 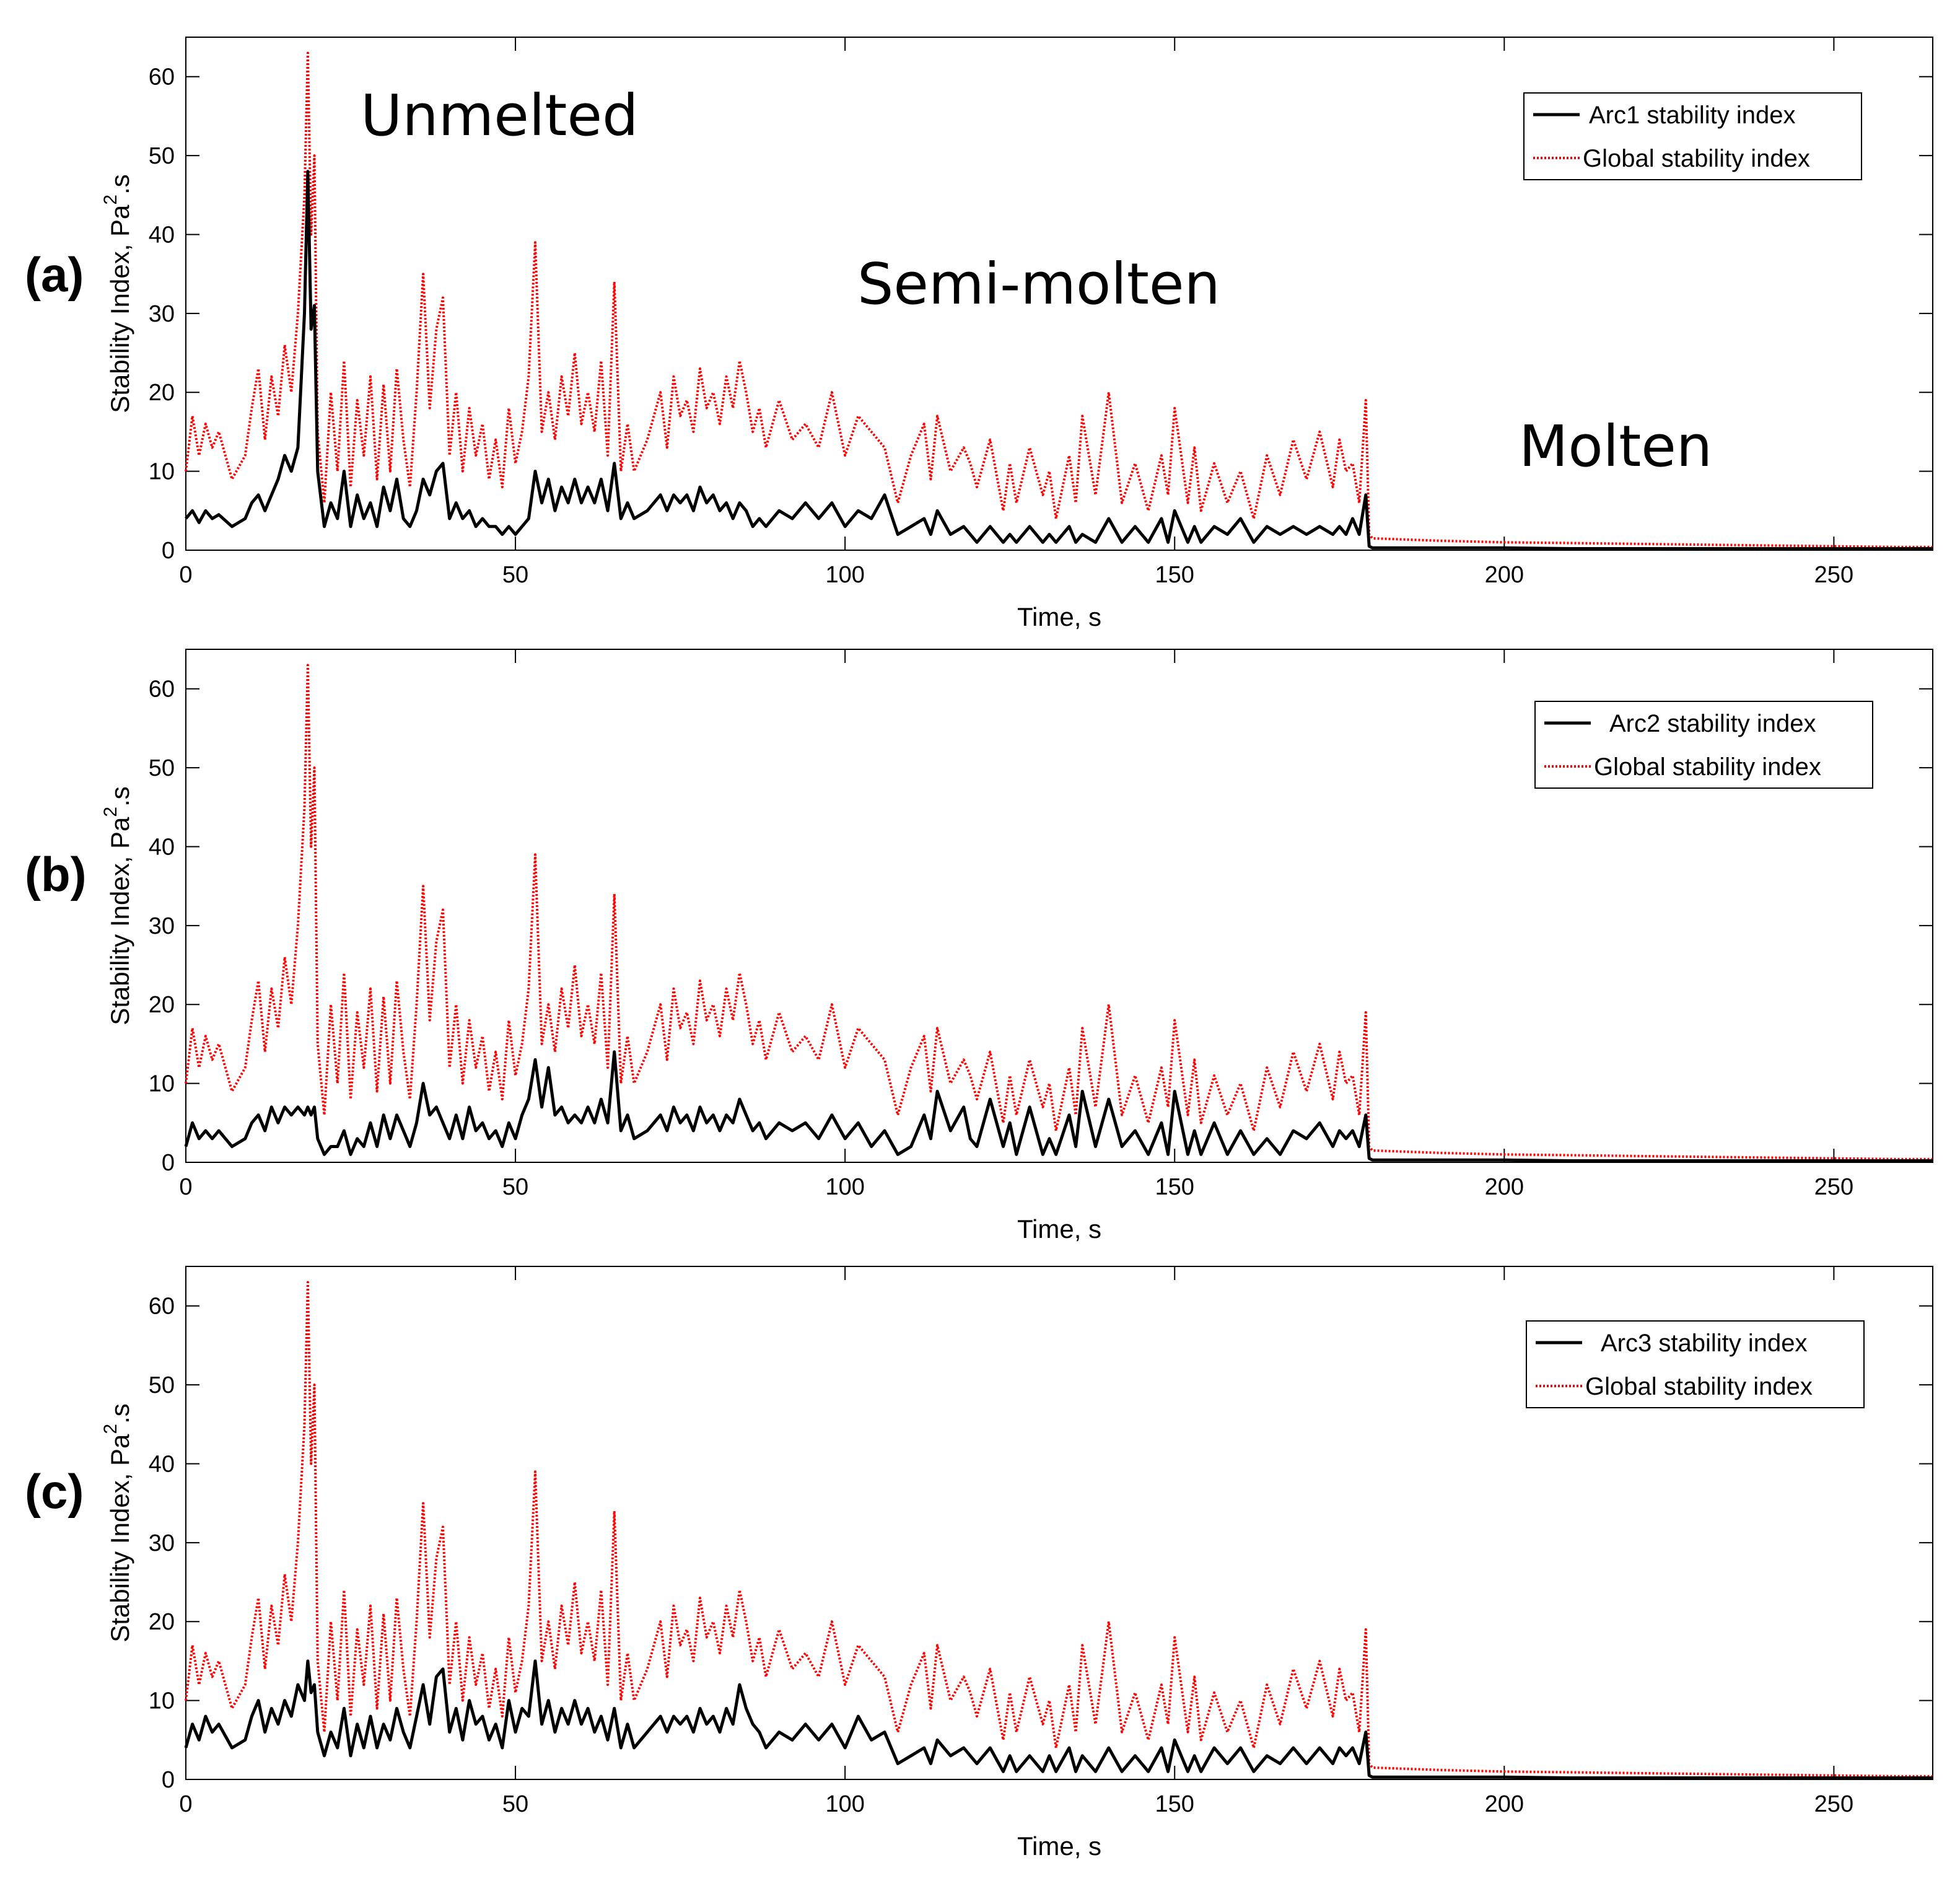 What do you see at coordinates (1038, 284) in the screenshot?
I see `annotation-semi-molten: Semi-molten` at bounding box center [1038, 284].